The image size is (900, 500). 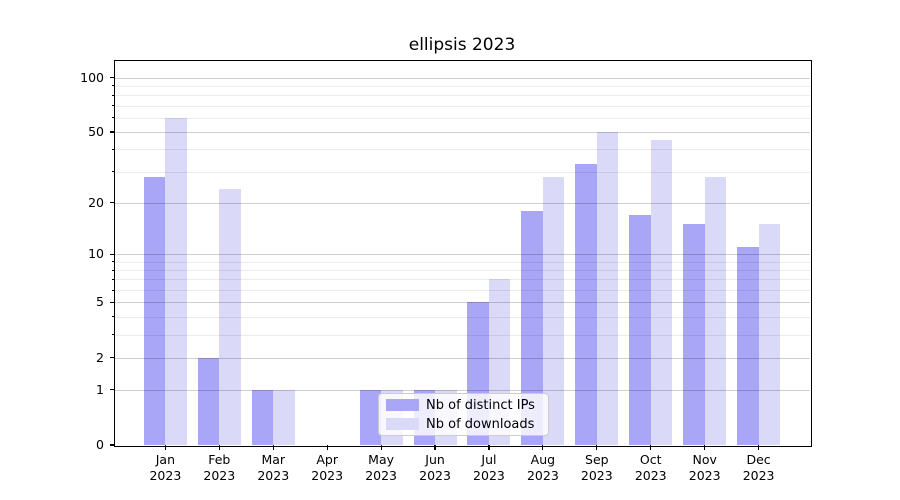 What do you see at coordinates (480, 405) in the screenshot?
I see `legend-label-distinct-ips: Nb of distinct IPs` at bounding box center [480, 405].